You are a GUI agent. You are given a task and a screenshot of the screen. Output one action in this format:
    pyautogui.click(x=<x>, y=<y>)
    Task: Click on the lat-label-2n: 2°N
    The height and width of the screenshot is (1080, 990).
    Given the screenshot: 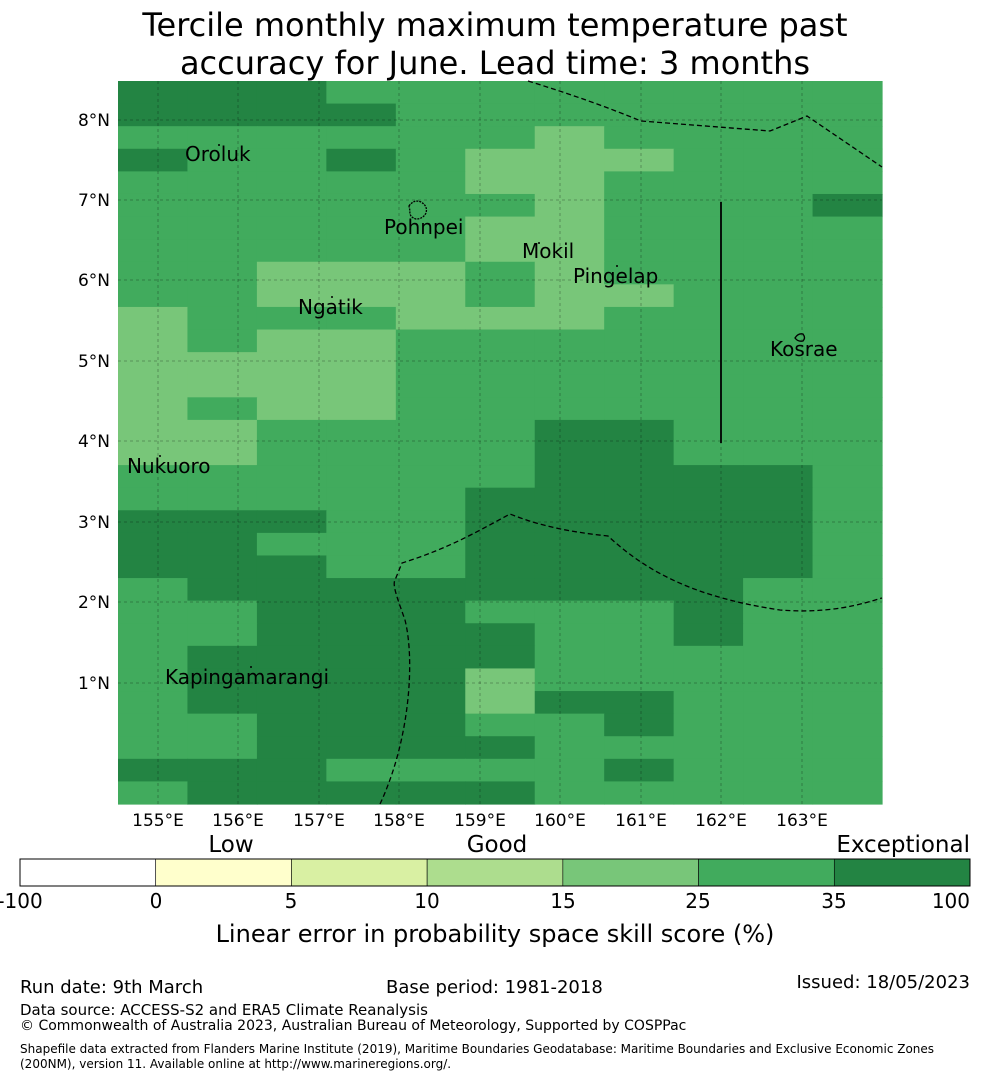 What is the action you would take?
    pyautogui.click(x=94, y=603)
    